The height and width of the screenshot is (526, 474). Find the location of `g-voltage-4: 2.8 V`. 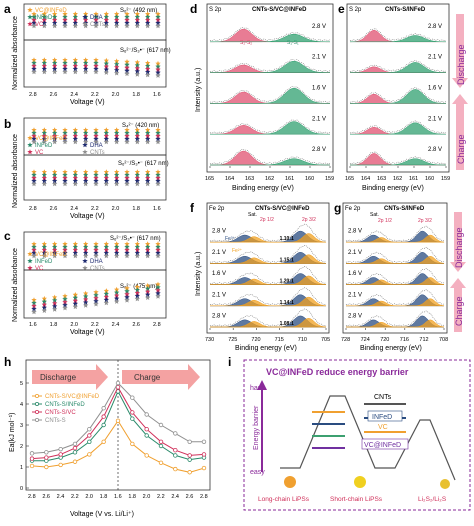

g-voltage-4: 2.8 V is located at coordinates (355, 316).